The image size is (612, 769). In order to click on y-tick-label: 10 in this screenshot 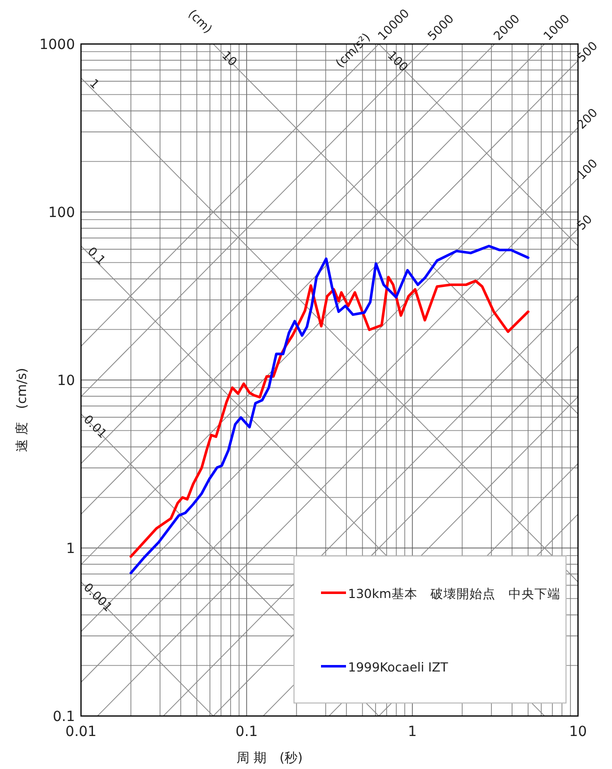, I will do `click(66, 381)`.